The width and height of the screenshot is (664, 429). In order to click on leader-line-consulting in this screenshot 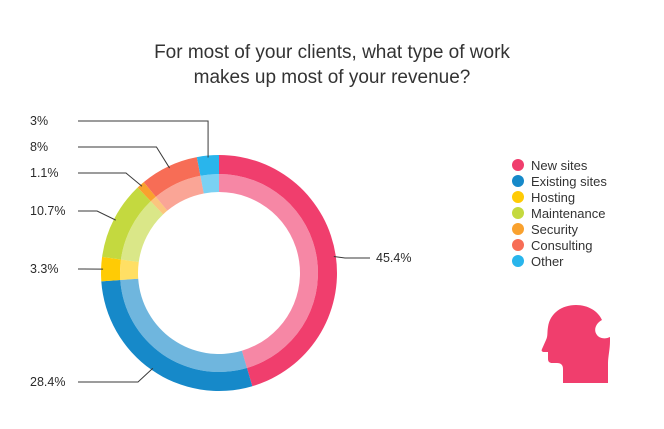, I will do `click(124, 157)`.